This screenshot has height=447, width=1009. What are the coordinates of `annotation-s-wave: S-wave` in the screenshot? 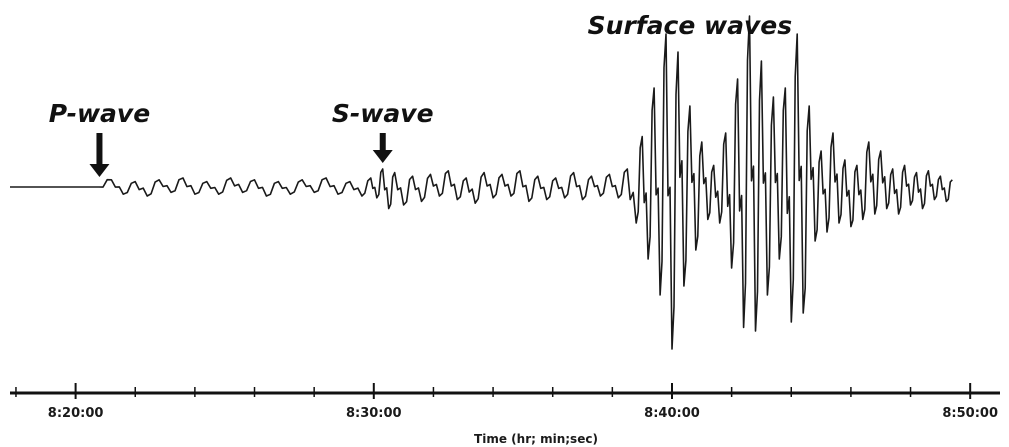 It's located at (383, 113).